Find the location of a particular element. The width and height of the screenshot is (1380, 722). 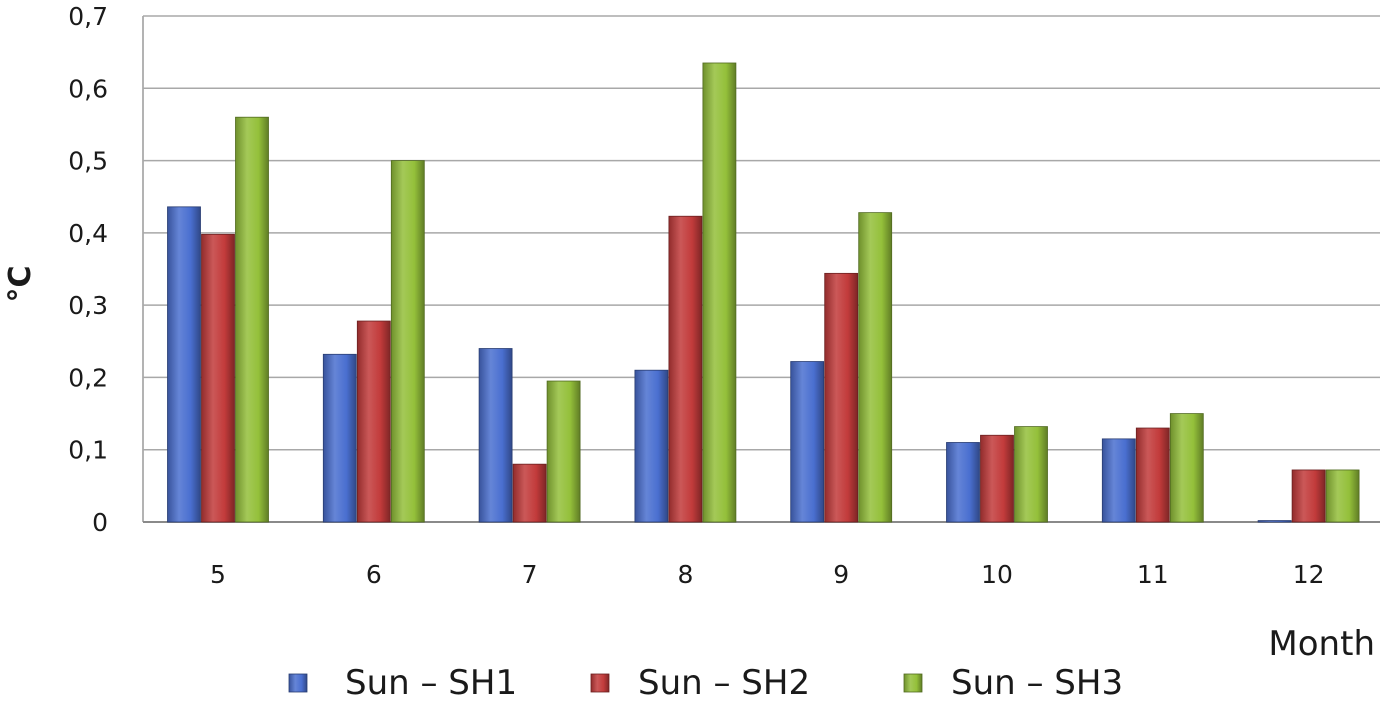

x-axis-ticks: 5 6 7 8 9 10 11 12 is located at coordinates (767, 574).